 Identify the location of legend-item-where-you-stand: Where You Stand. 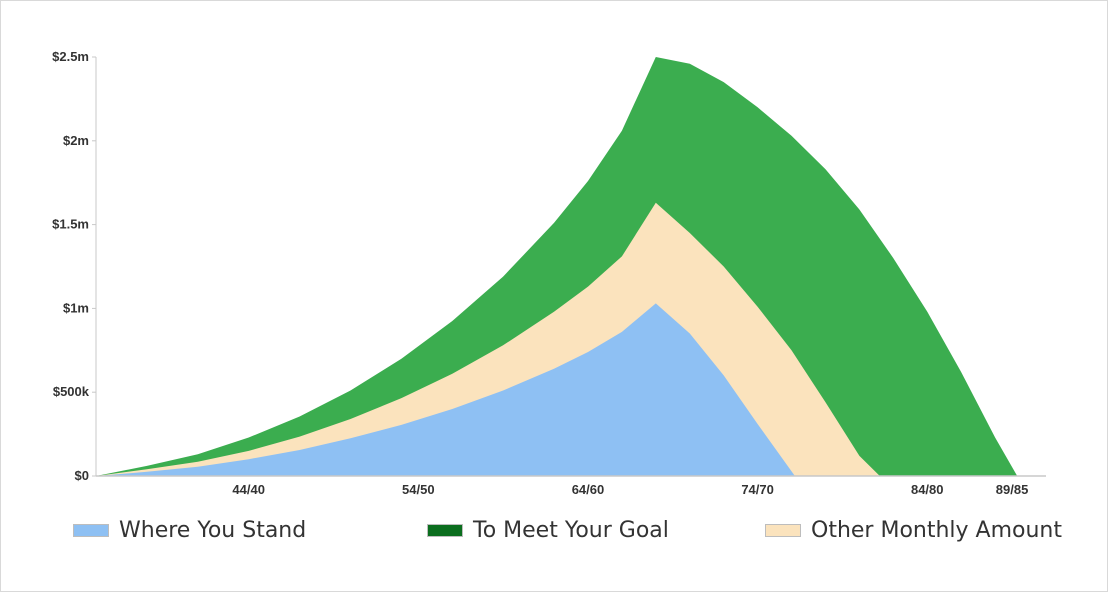
(189, 530).